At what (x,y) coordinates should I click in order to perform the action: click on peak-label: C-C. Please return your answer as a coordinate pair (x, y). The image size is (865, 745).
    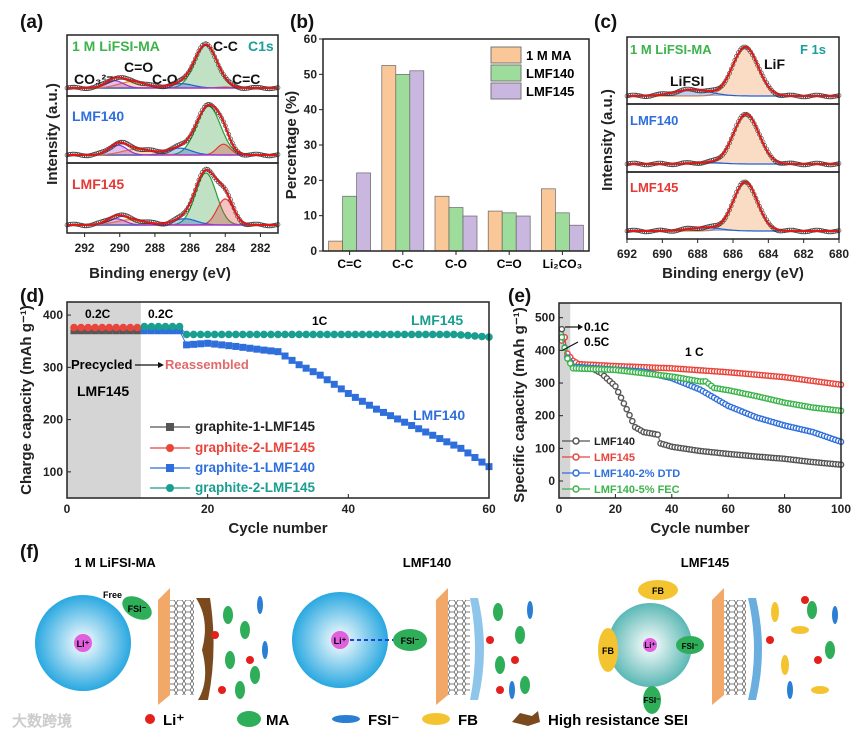
    Looking at the image, I should click on (225, 46).